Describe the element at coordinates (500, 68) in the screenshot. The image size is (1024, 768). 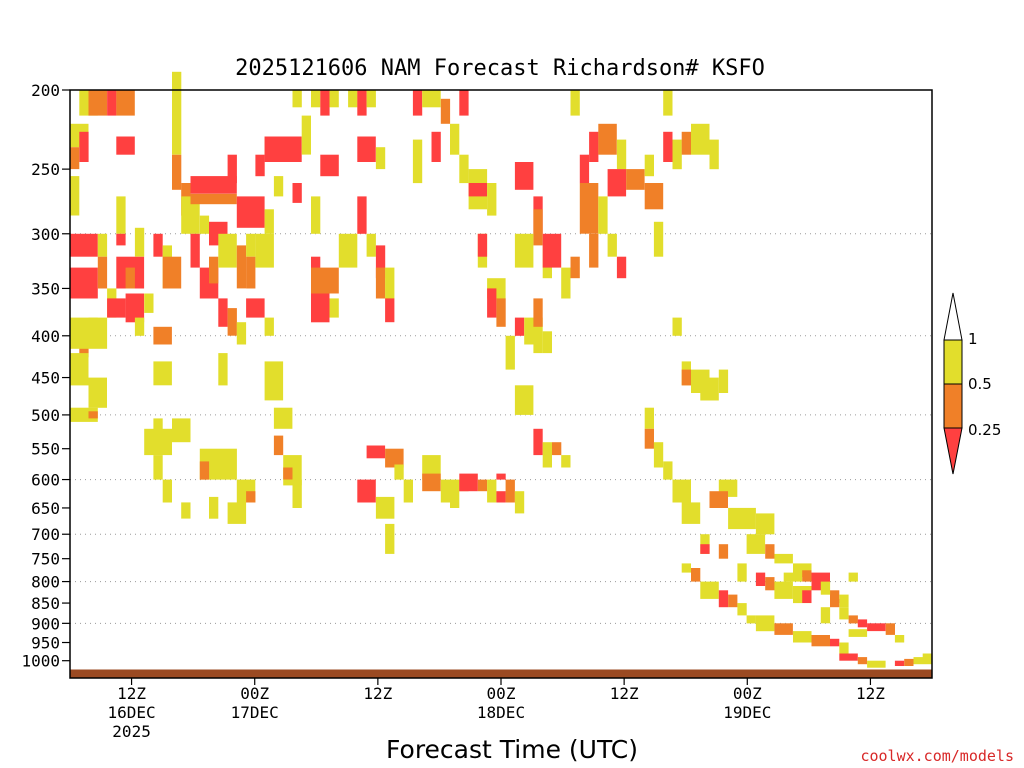
I see `chart-title: 2025121606 NAM Forecast Richardson# KSFO` at that location.